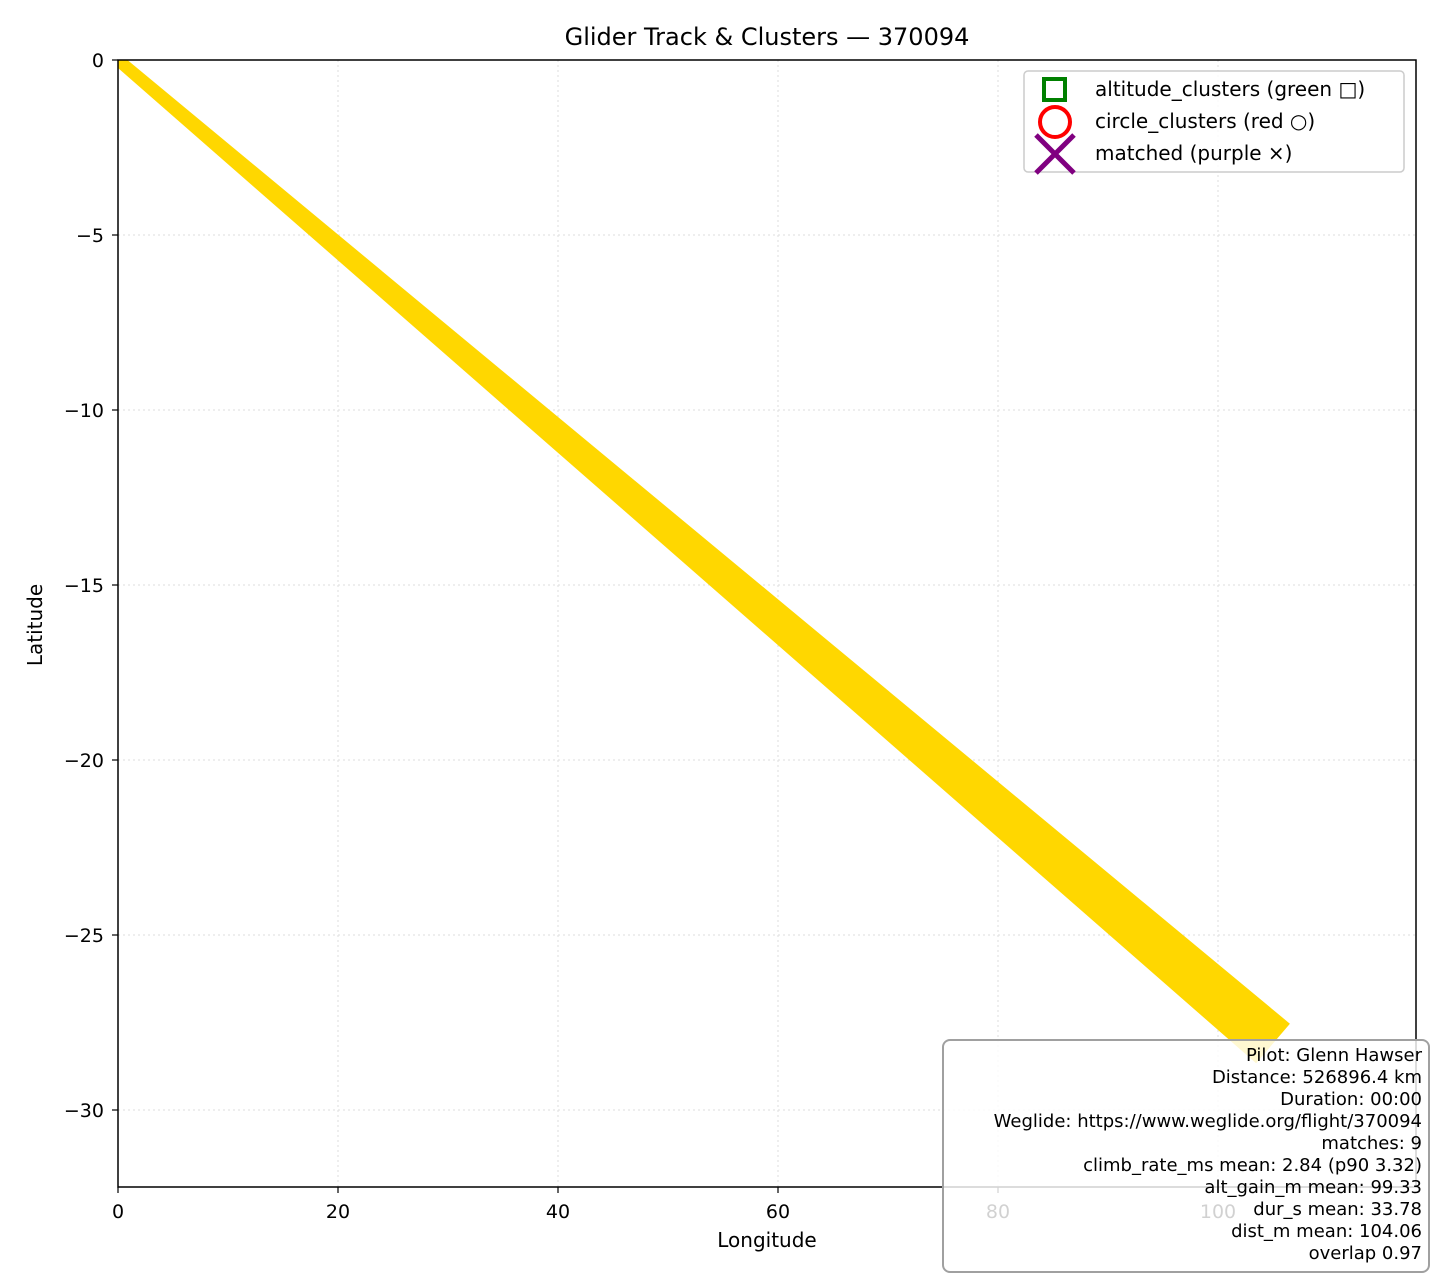  What do you see at coordinates (84, 411) in the screenshot?
I see `y-tick-label: −10` at bounding box center [84, 411].